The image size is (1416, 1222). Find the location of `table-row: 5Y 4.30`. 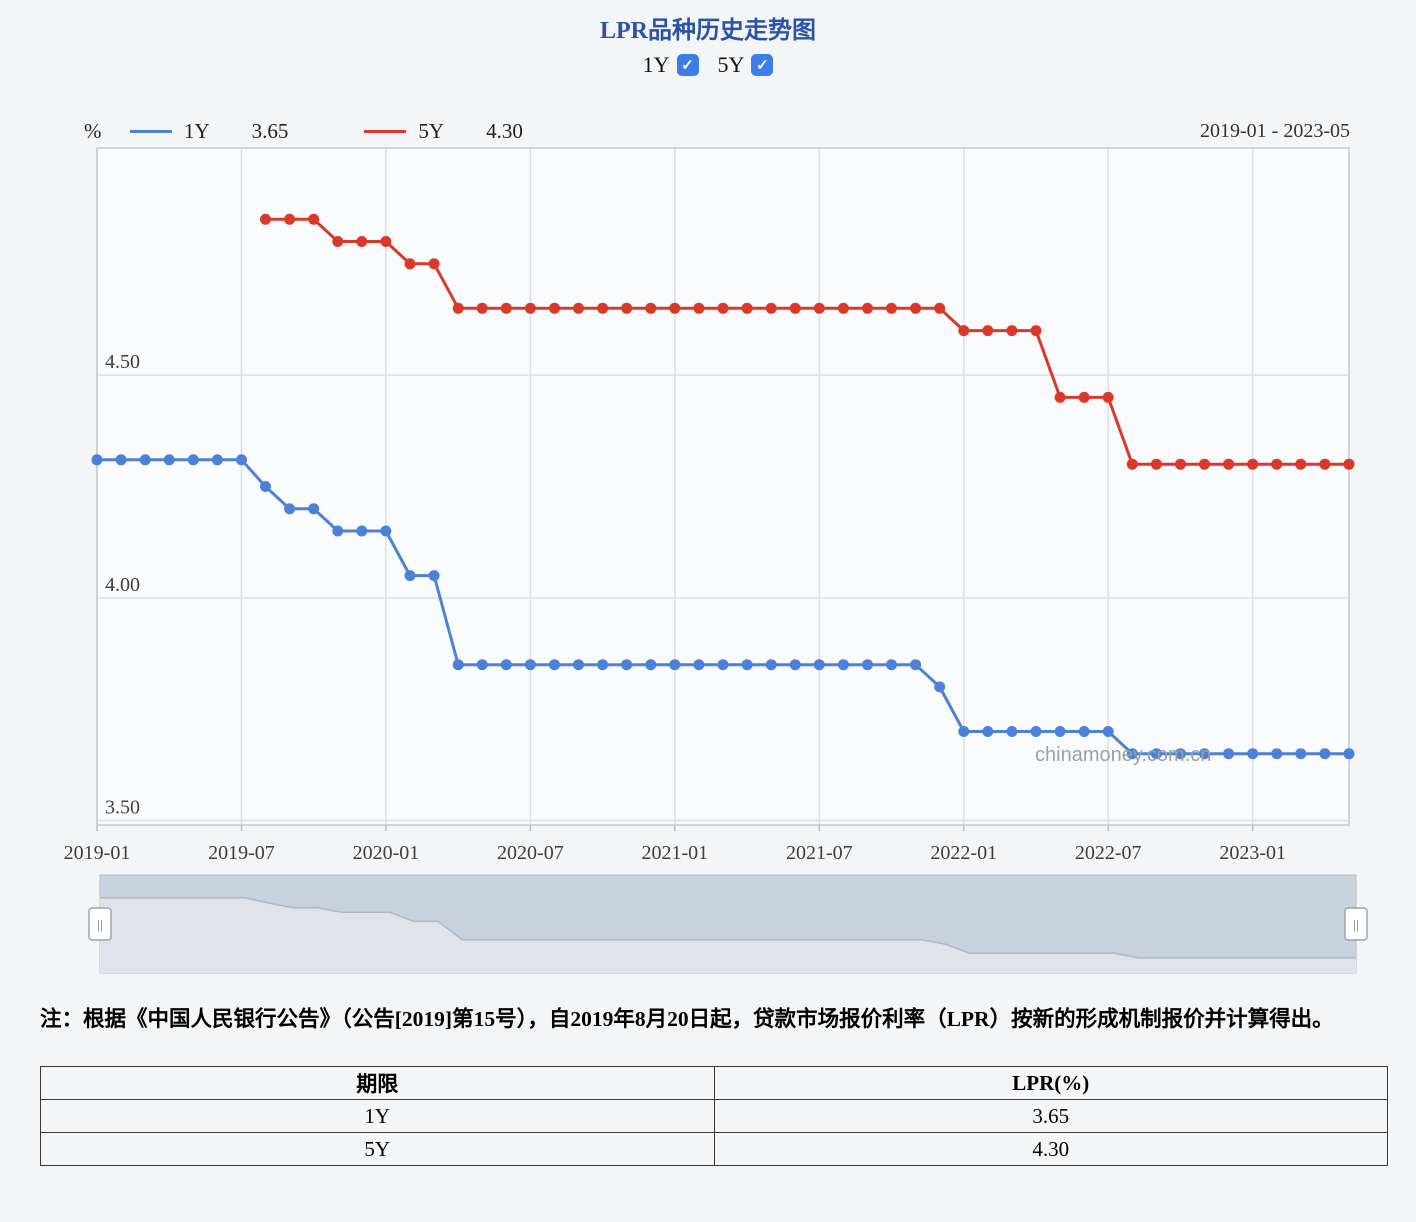

table-row: 5Y 4.30 is located at coordinates (714, 1149).